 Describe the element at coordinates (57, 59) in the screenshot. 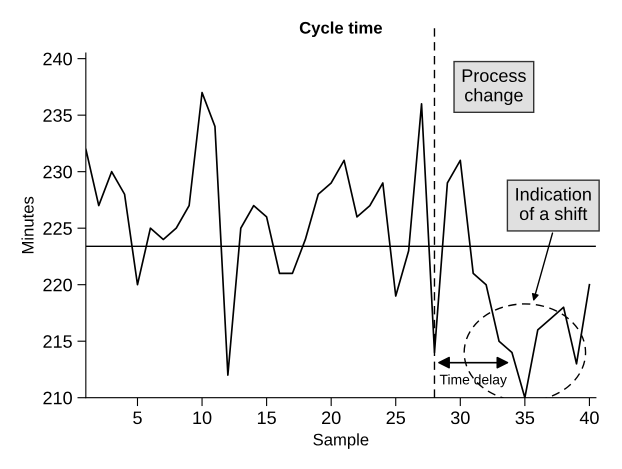

I see `y-tick-label: 240` at that location.